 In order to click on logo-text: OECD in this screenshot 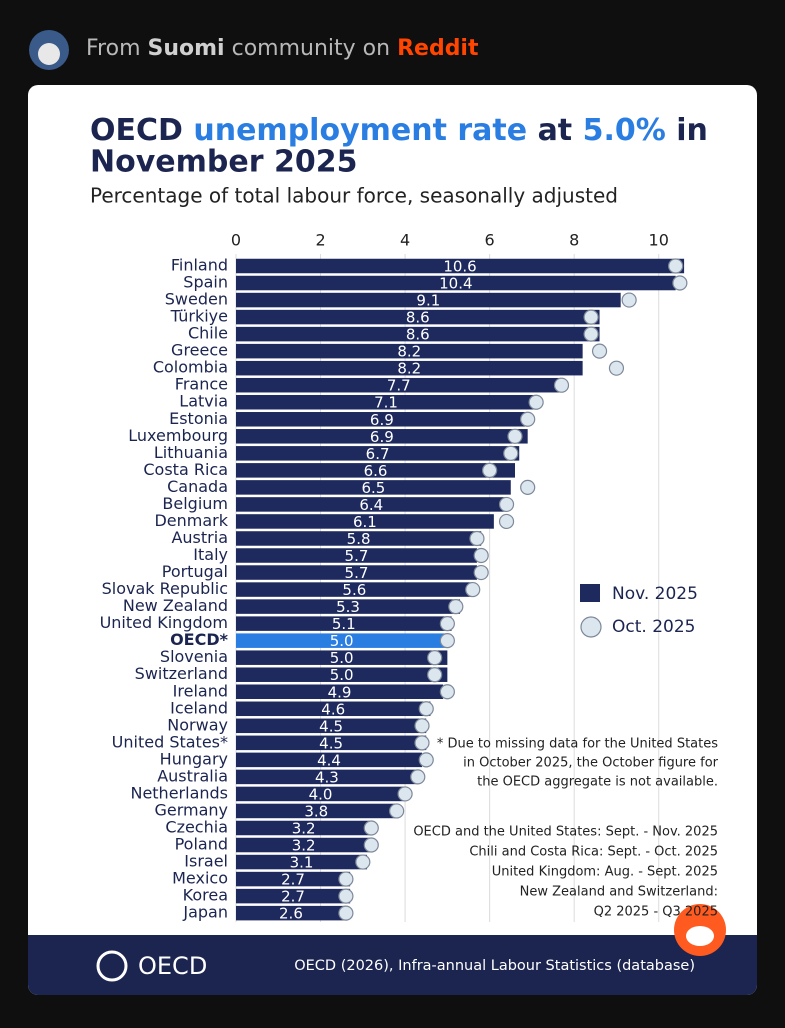, I will do `click(172, 966)`.